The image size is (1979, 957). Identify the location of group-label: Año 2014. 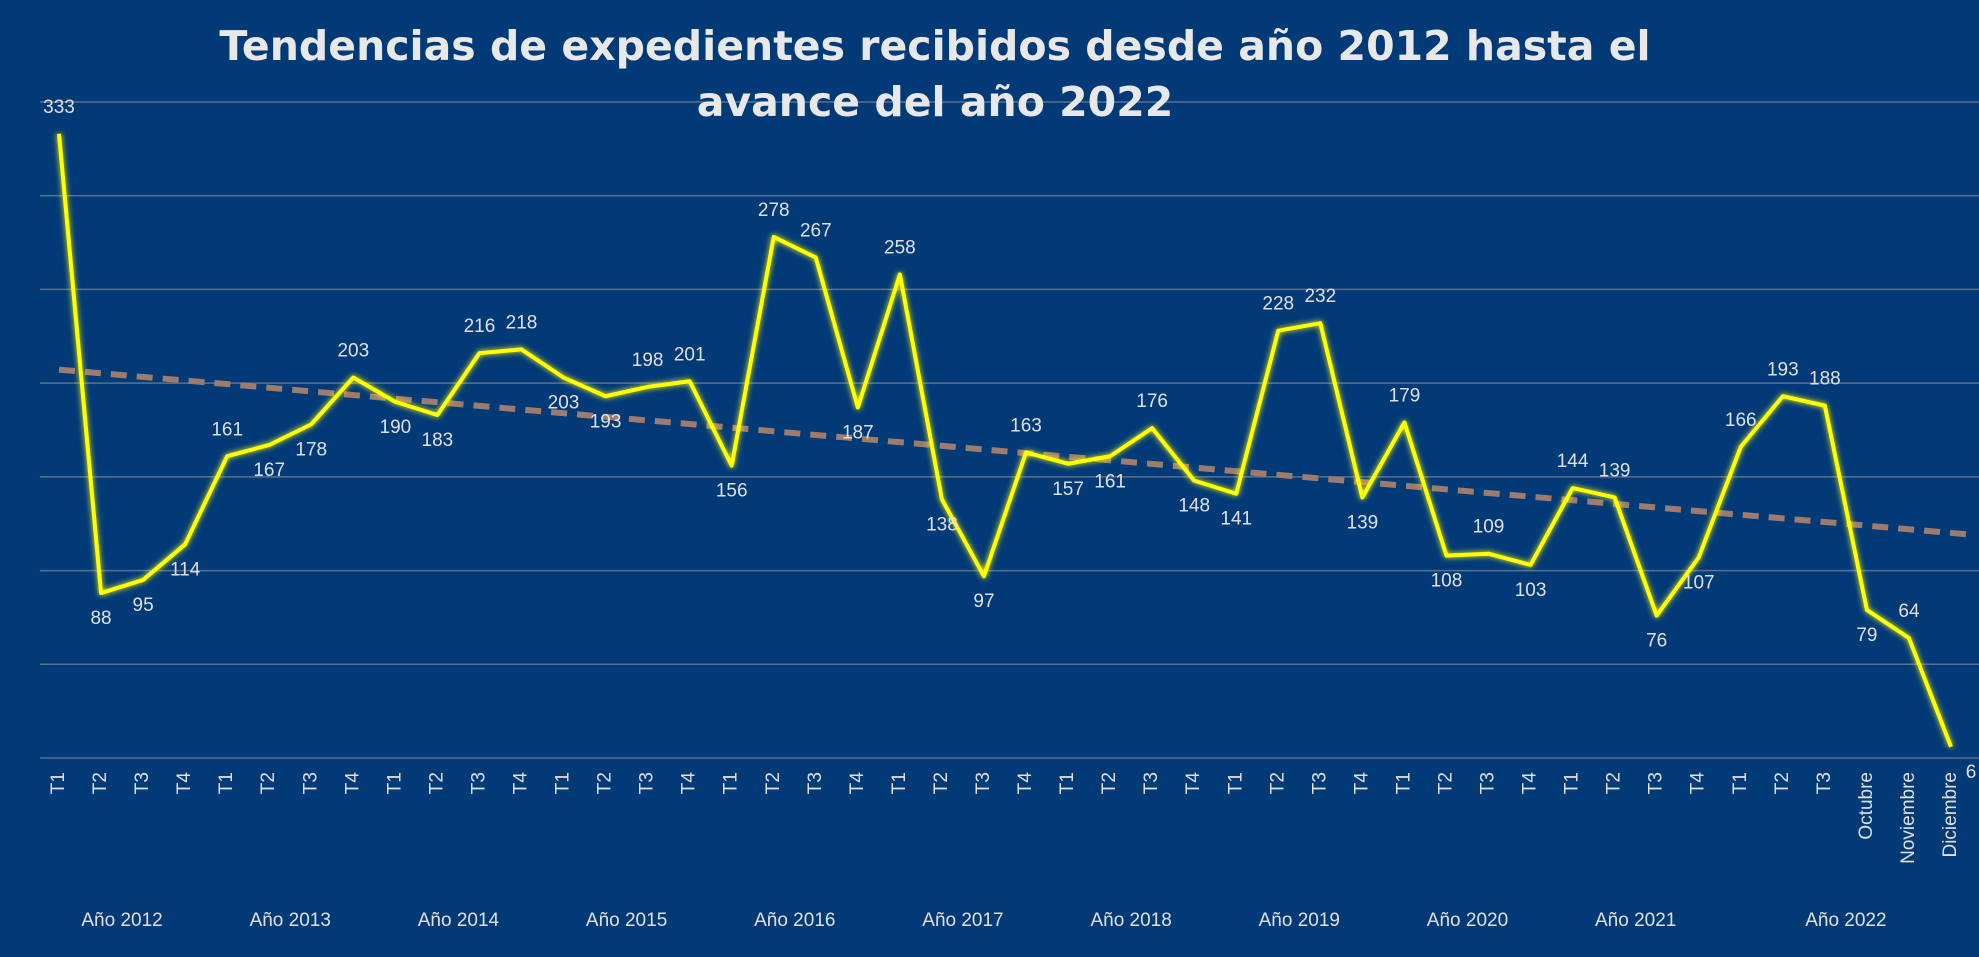
(459, 920).